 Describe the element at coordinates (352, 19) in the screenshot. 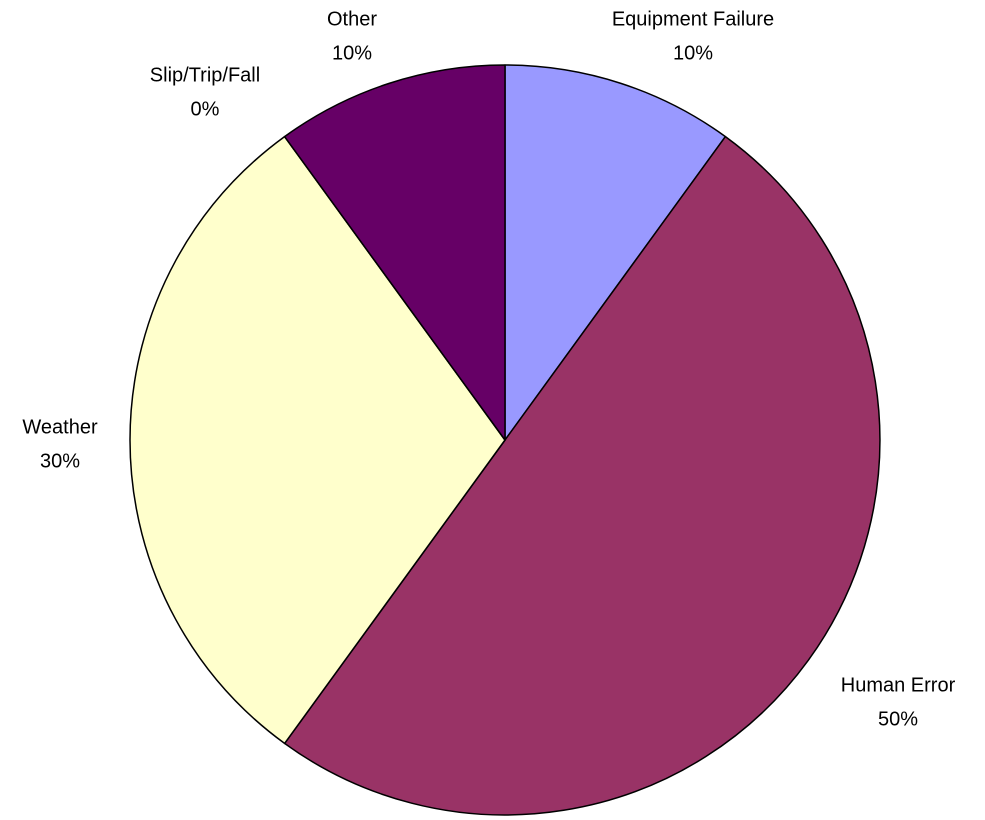

I see `slice-label: Other` at that location.